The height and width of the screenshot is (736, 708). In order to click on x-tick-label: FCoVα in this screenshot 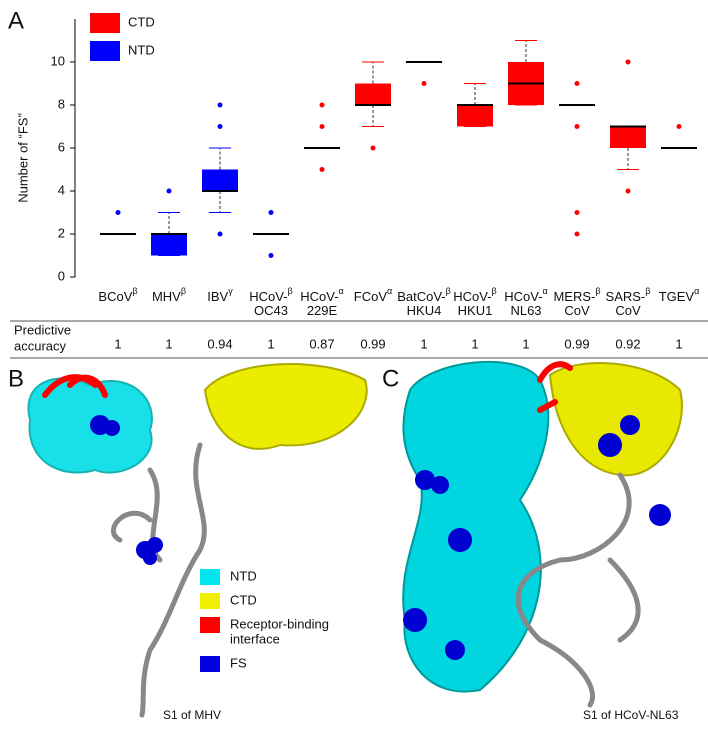, I will do `click(373, 295)`.